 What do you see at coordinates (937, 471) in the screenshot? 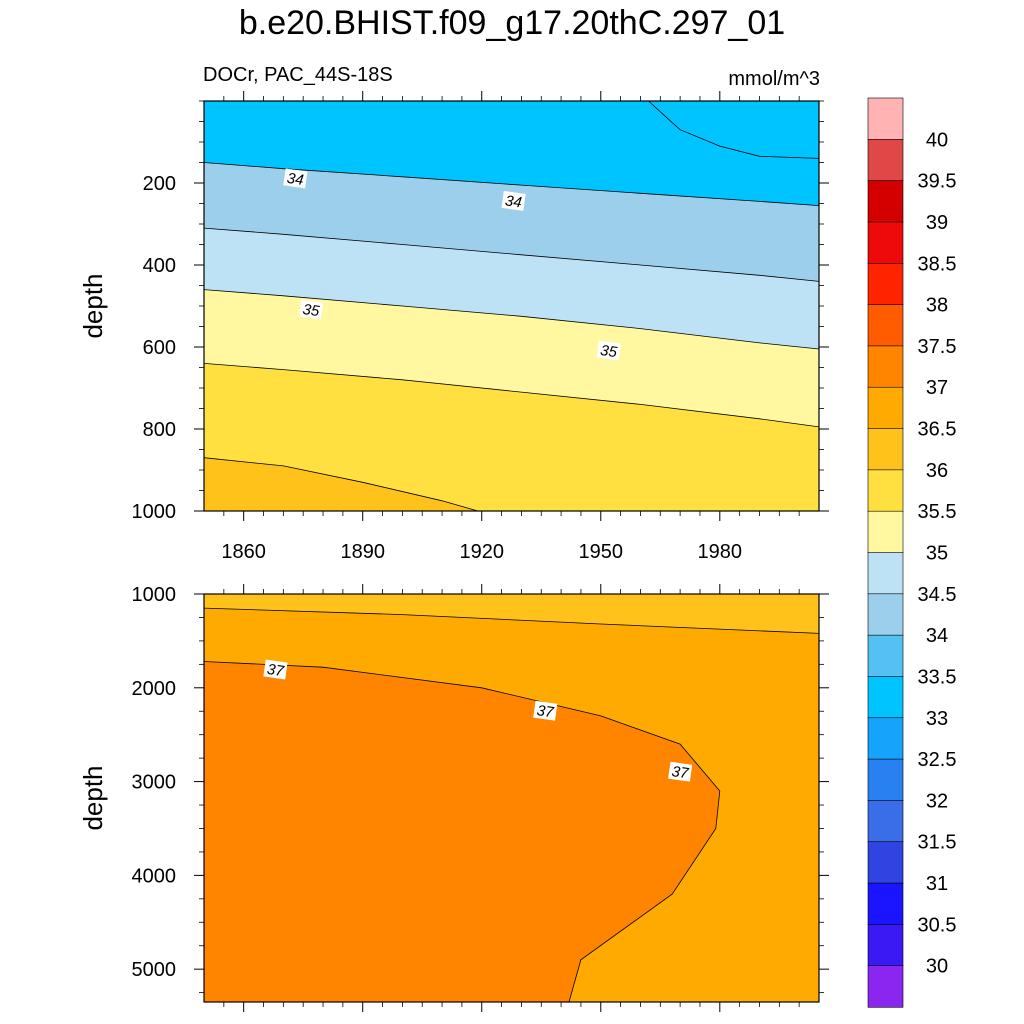
I see `colorbar-label: 36` at bounding box center [937, 471].